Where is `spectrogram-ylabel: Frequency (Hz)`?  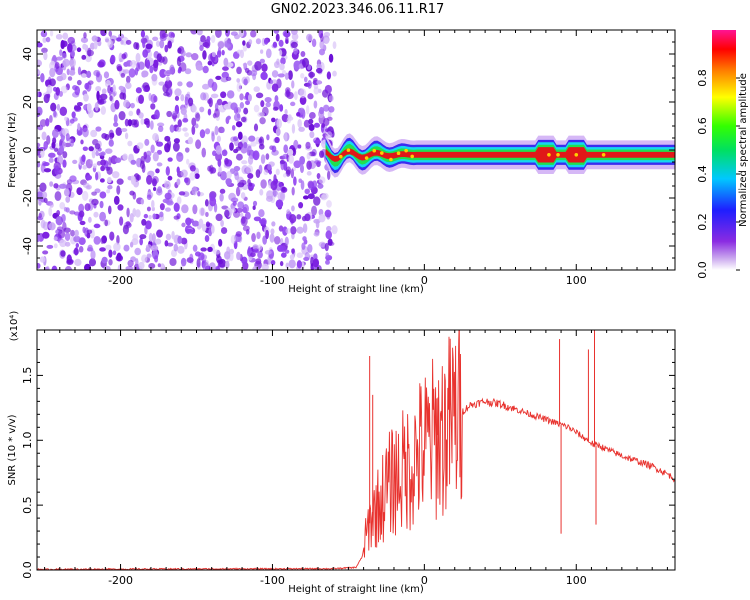
spectrogram-ylabel: Frequency (Hz) is located at coordinates (12, 150).